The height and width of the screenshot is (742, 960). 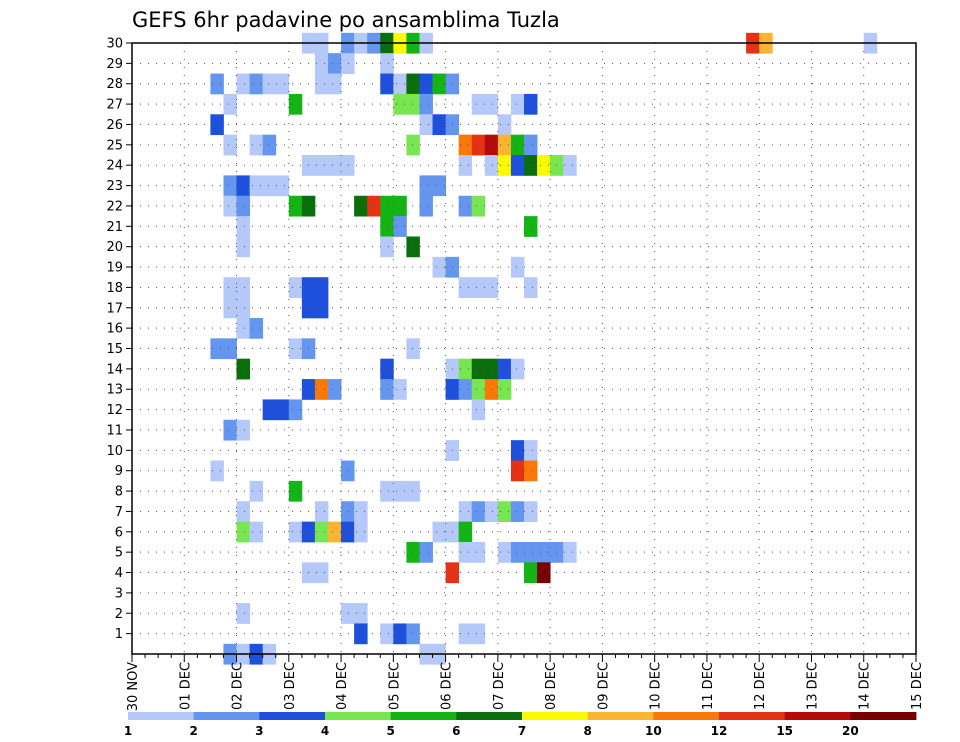 I want to click on x-tick-label: 02 DEC, so click(x=238, y=686).